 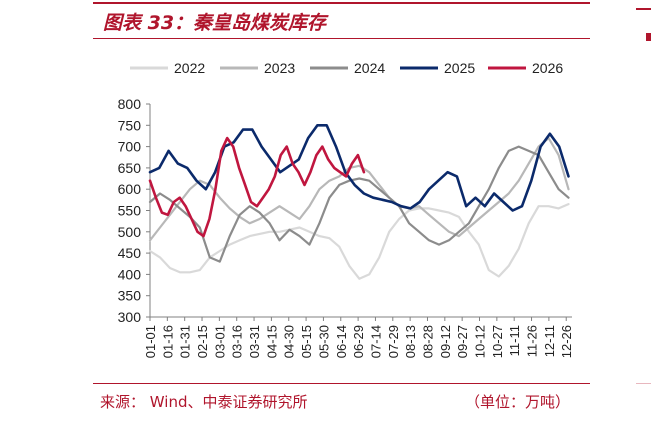 What do you see at coordinates (375, 341) in the screenshot?
I see `x-tick-label: 07-14` at bounding box center [375, 341].